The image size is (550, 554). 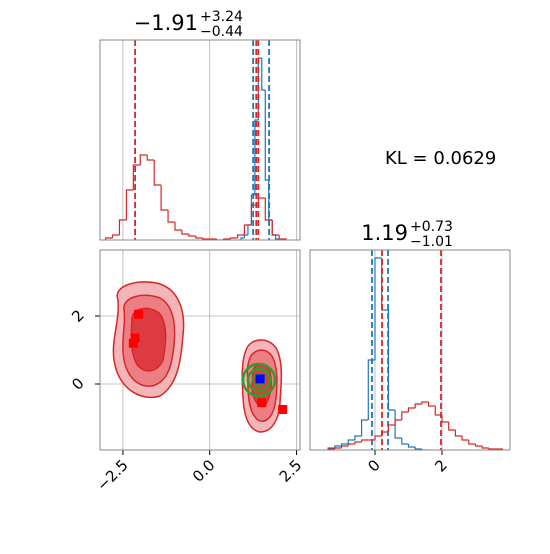 I want to click on kl-annotation: KL = 0.0629, so click(x=440, y=158).